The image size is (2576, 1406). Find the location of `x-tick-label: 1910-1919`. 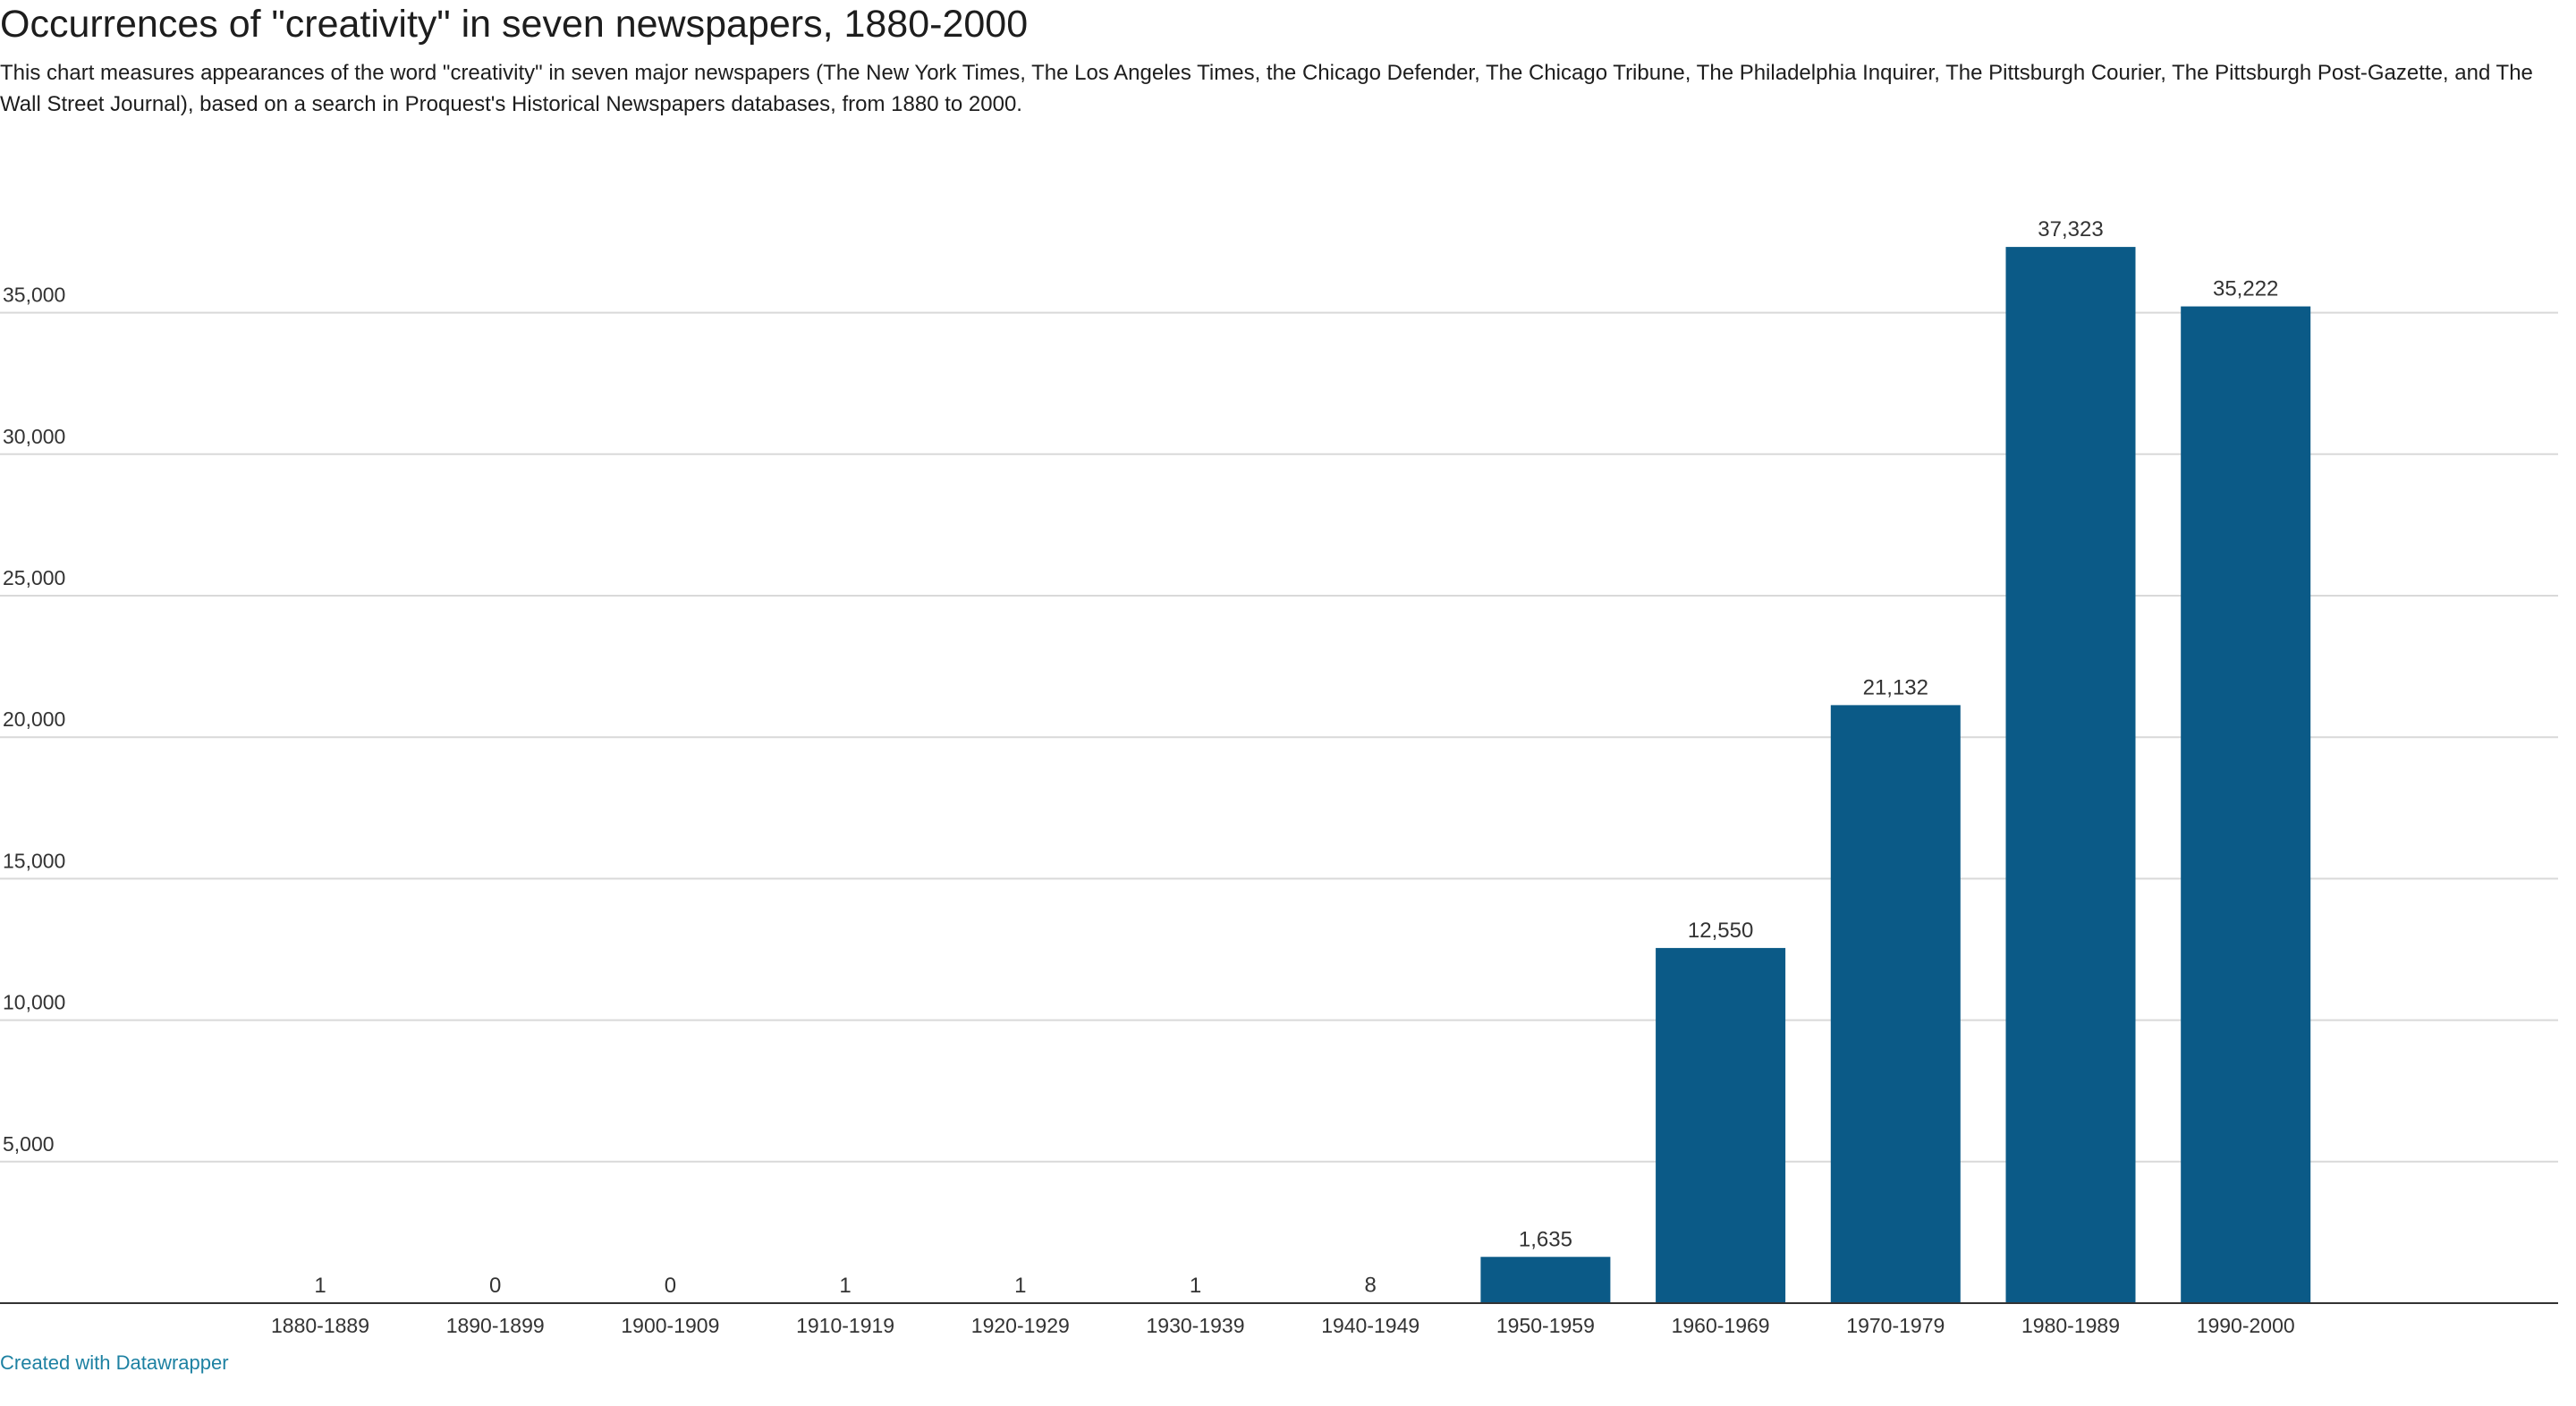

x-tick-label: 1910-1919 is located at coordinates (845, 1325).